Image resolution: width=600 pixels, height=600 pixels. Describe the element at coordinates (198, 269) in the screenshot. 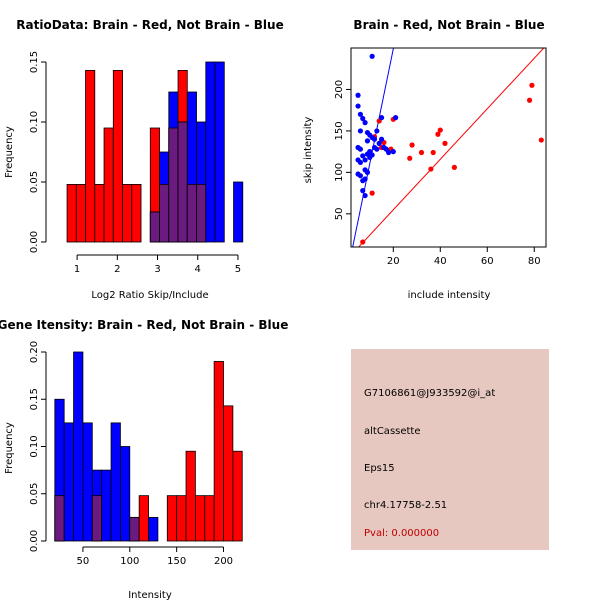

I see `x-tick-label: 4` at that location.